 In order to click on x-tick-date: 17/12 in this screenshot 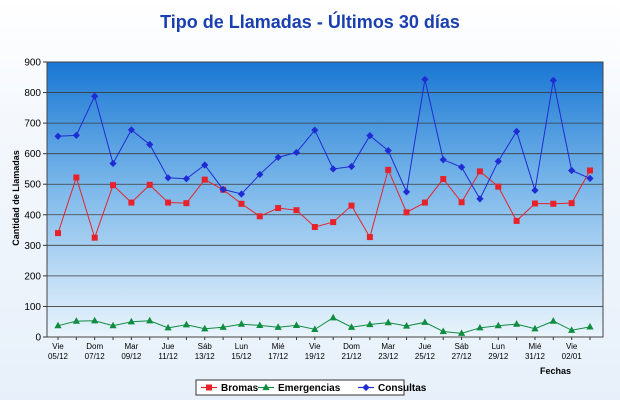, I will do `click(278, 356)`.